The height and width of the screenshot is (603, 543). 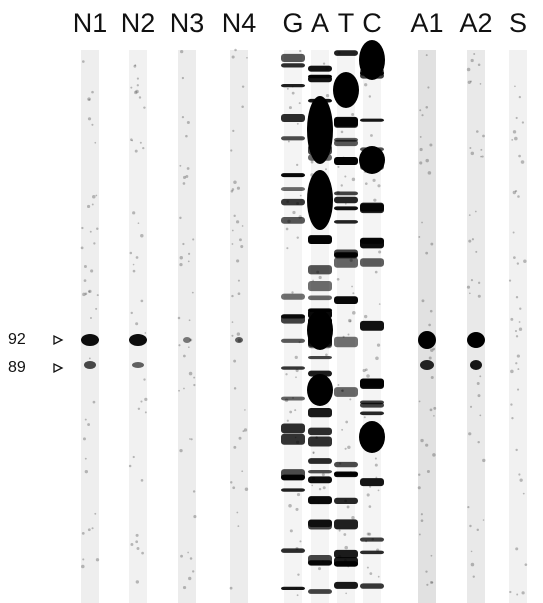 I want to click on lane-label: G, so click(x=292, y=23).